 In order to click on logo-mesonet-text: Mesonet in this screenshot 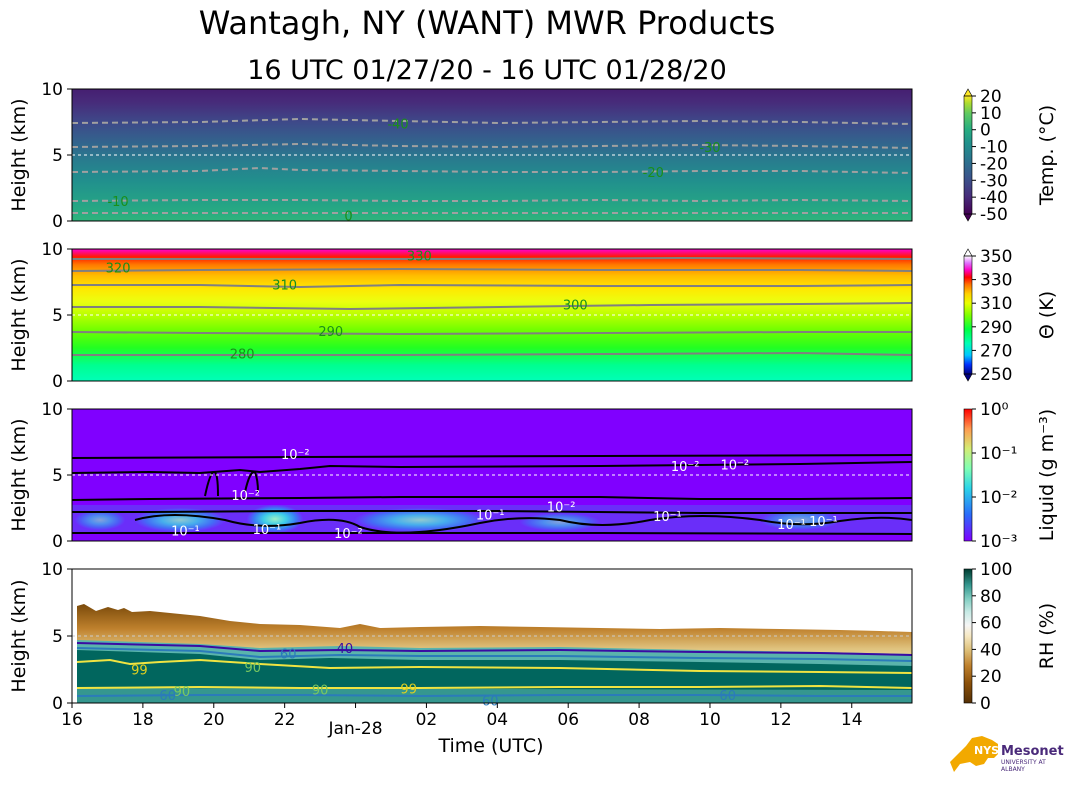, I will do `click(1032, 751)`.